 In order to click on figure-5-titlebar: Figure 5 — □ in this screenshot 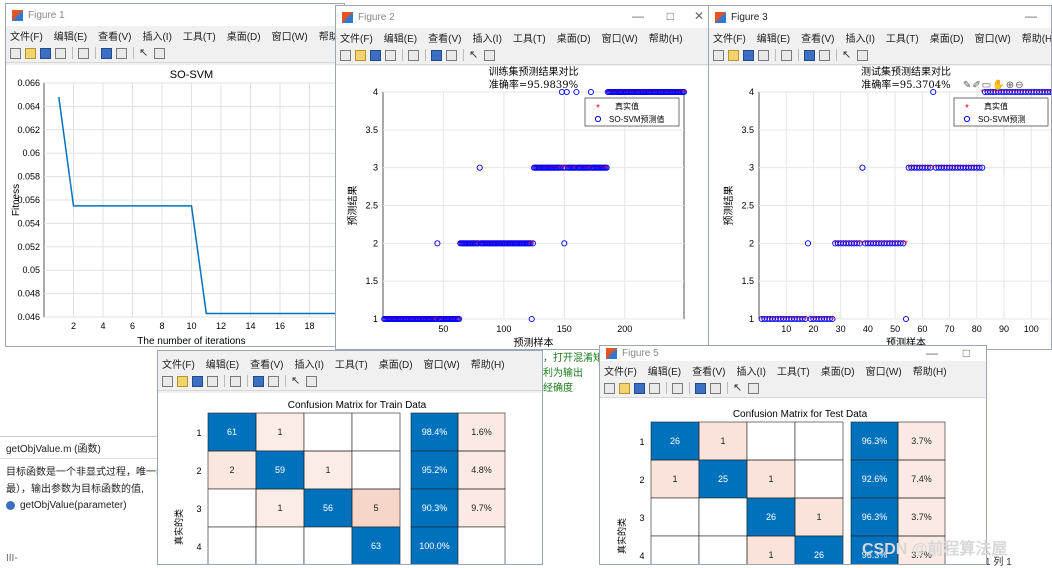, I will do `click(793, 353)`.